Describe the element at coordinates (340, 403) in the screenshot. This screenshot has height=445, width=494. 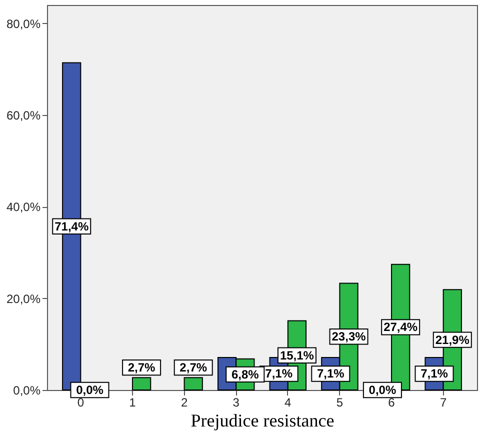
I see `x-tick-label: 5` at that location.